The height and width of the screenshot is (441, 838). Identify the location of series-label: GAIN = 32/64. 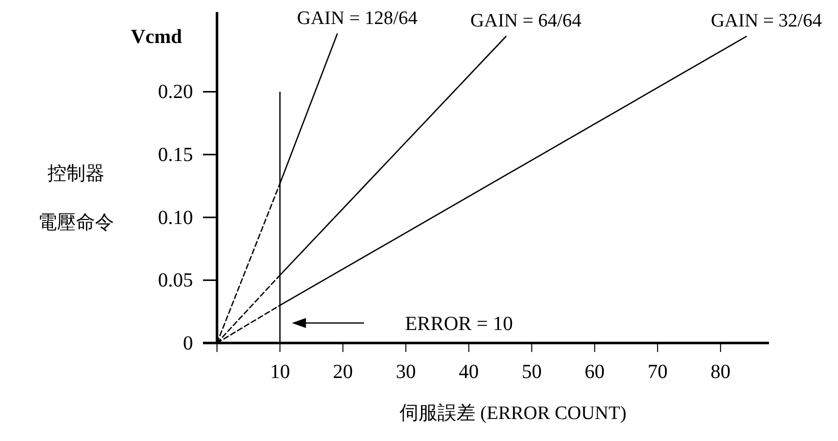
(766, 21).